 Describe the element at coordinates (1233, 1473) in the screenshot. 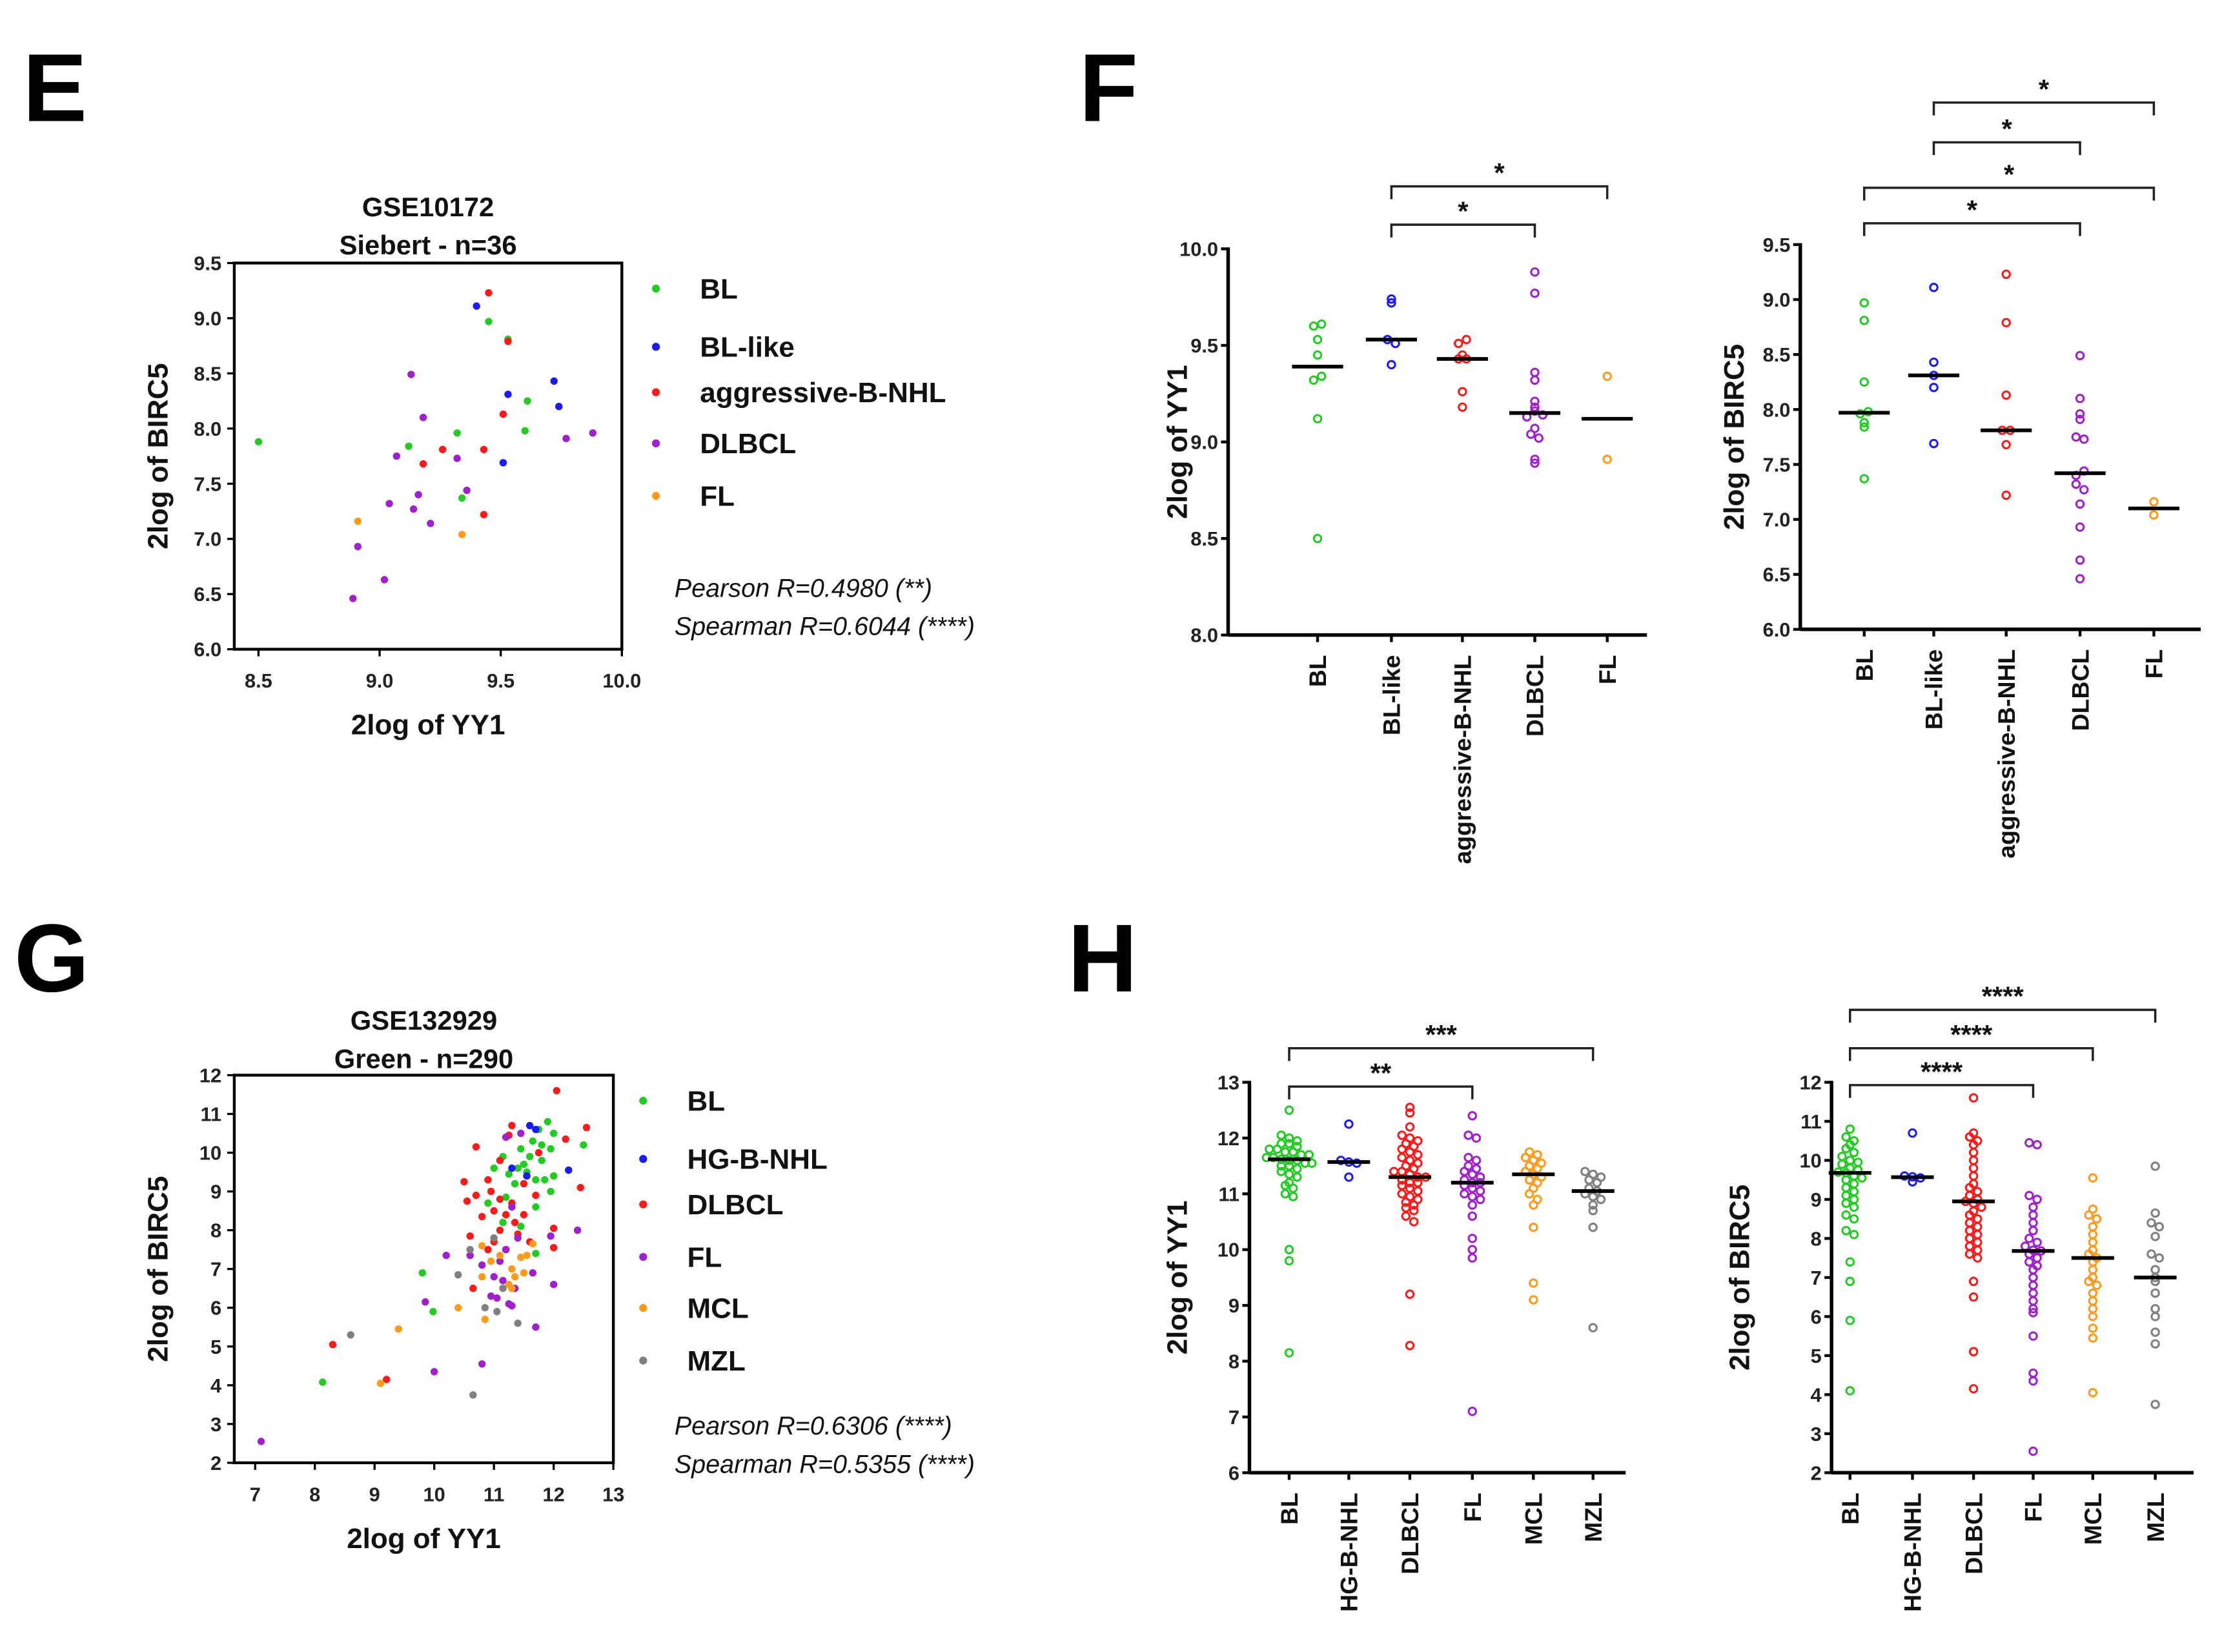

I see `y-tick-label: 6` at that location.